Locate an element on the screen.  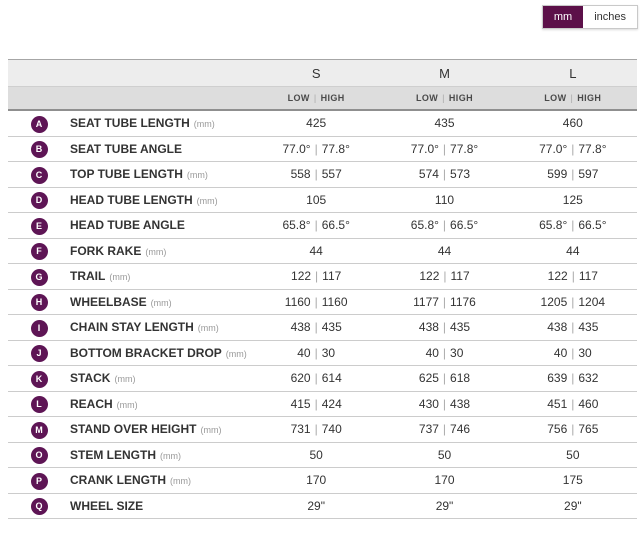
value-low: 435 is located at coordinates (444, 123).